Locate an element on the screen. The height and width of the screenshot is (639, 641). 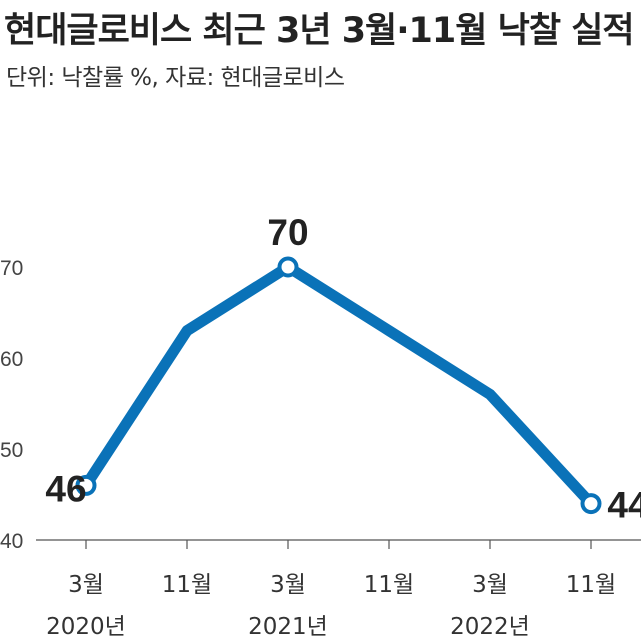
x-group-label: 2021년 is located at coordinates (288, 626).